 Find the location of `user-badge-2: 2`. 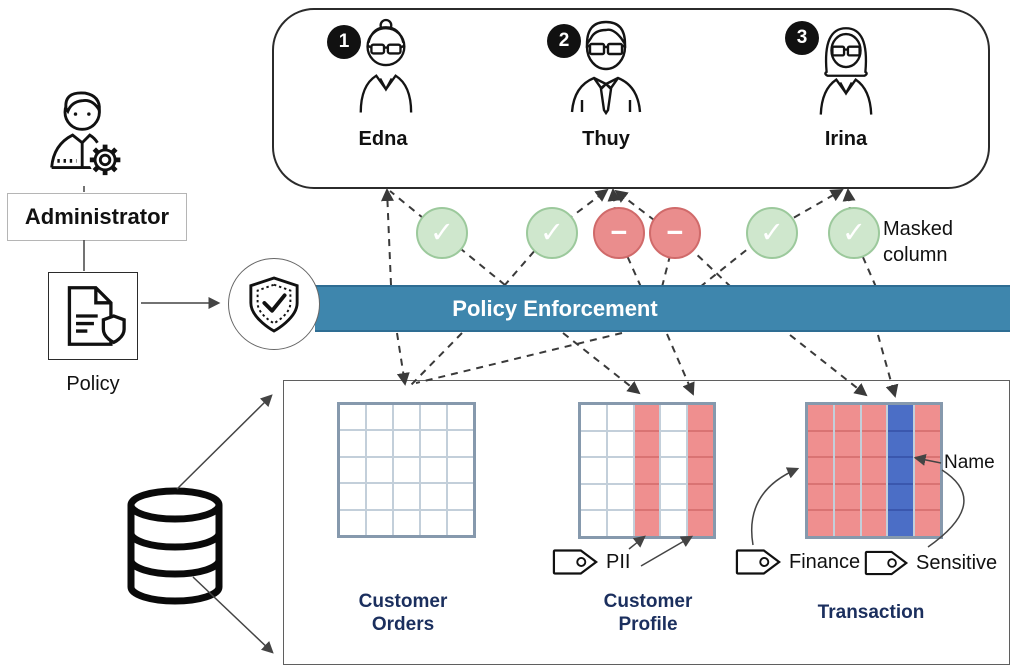

user-badge-2: 2 is located at coordinates (564, 41).